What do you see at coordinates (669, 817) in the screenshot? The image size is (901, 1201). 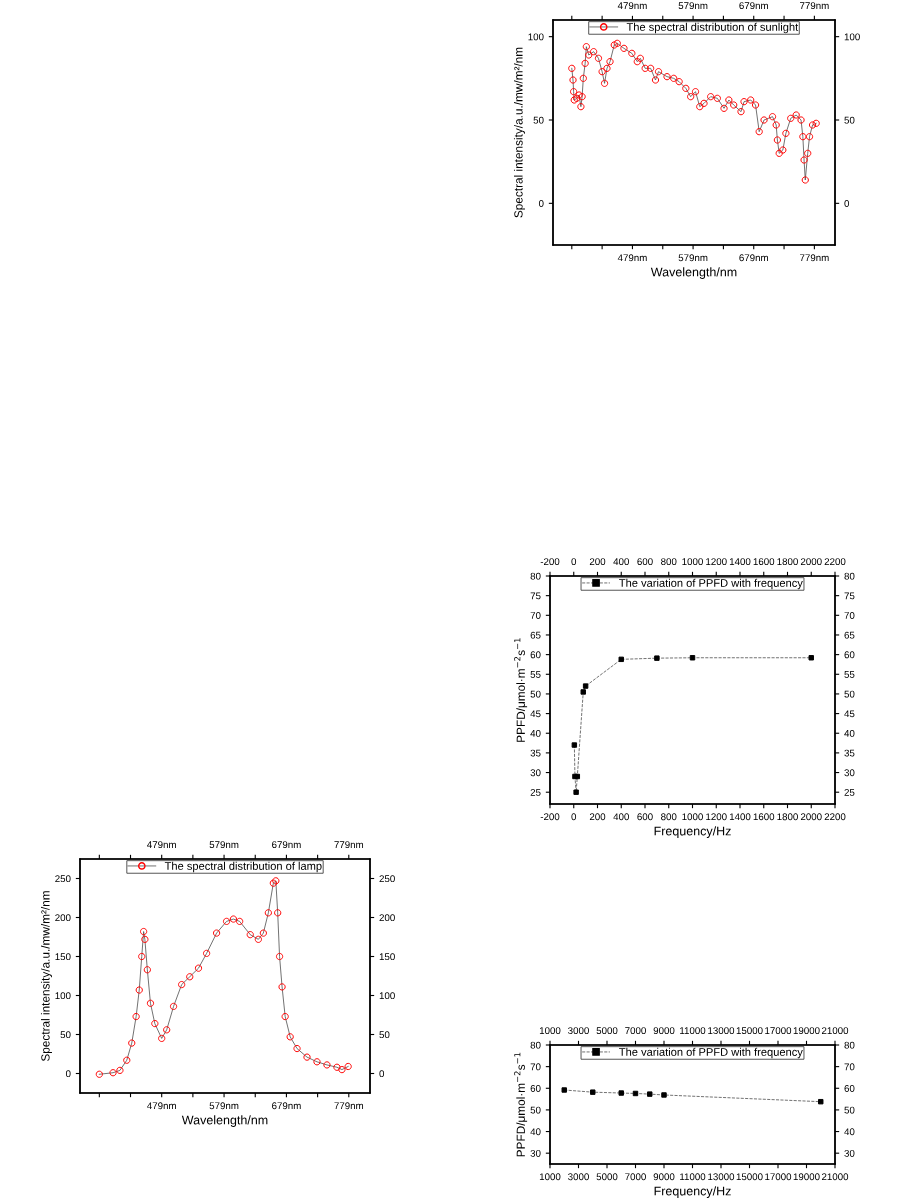 I see `x-tick-label: 800` at bounding box center [669, 817].